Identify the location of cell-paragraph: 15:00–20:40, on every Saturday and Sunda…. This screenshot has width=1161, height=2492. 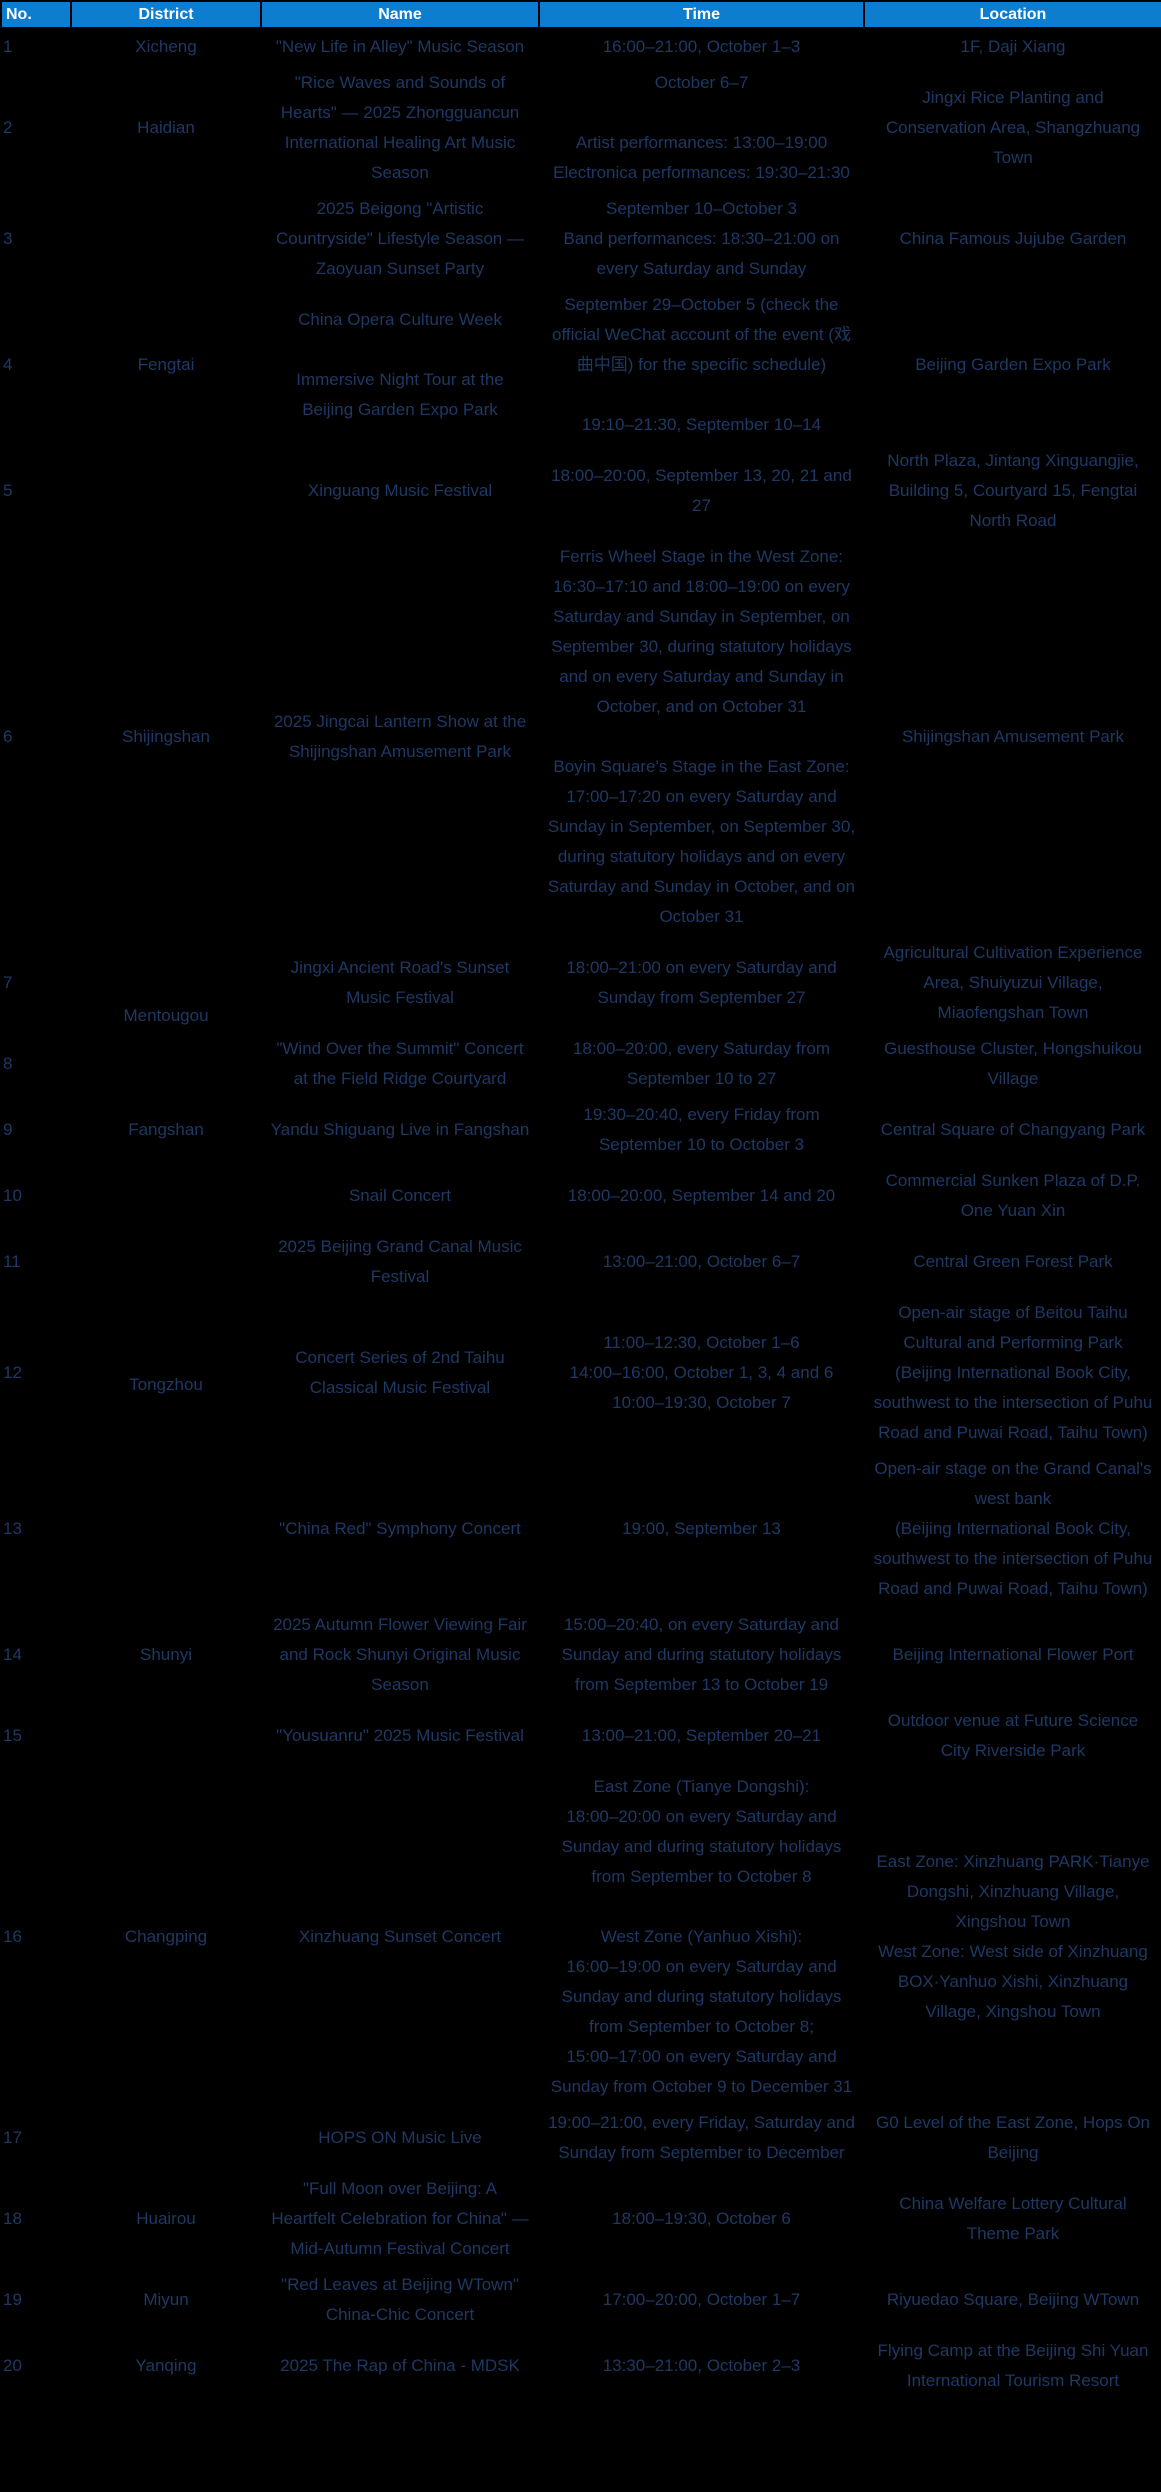
(701, 1654).